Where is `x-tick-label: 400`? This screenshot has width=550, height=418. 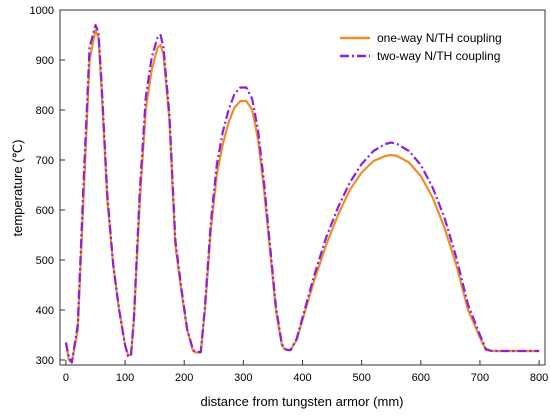
x-tick-label: 400 is located at coordinates (302, 378).